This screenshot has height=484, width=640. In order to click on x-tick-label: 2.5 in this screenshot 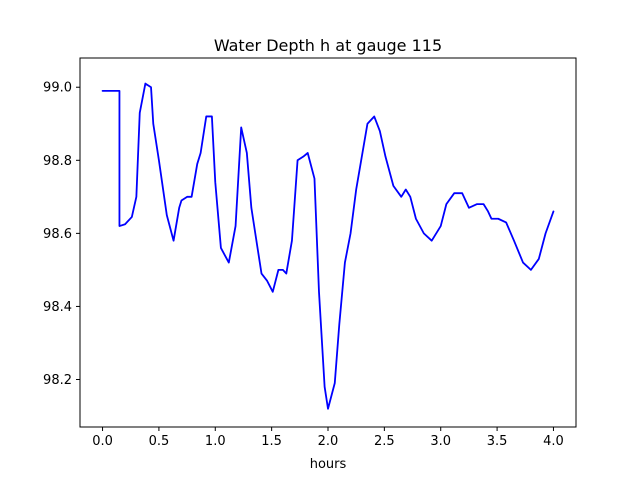, I will do `click(384, 441)`.